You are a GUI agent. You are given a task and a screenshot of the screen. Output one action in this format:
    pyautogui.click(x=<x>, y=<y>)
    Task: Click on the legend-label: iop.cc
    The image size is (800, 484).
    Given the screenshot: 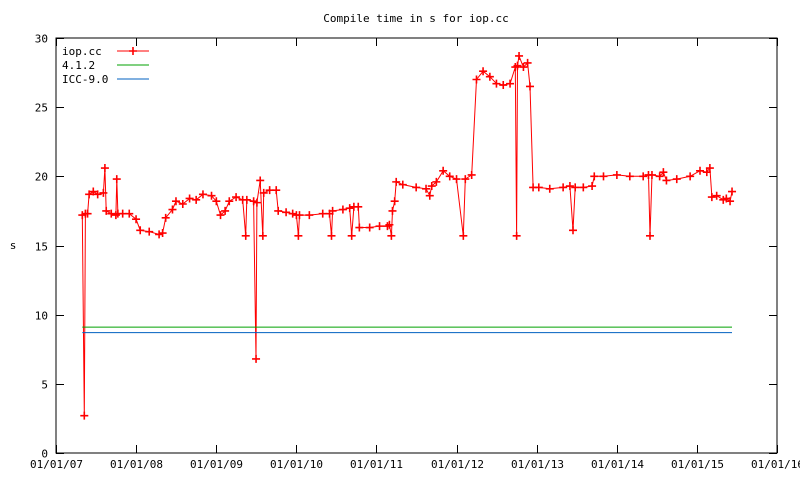 What is the action you would take?
    pyautogui.click(x=82, y=51)
    